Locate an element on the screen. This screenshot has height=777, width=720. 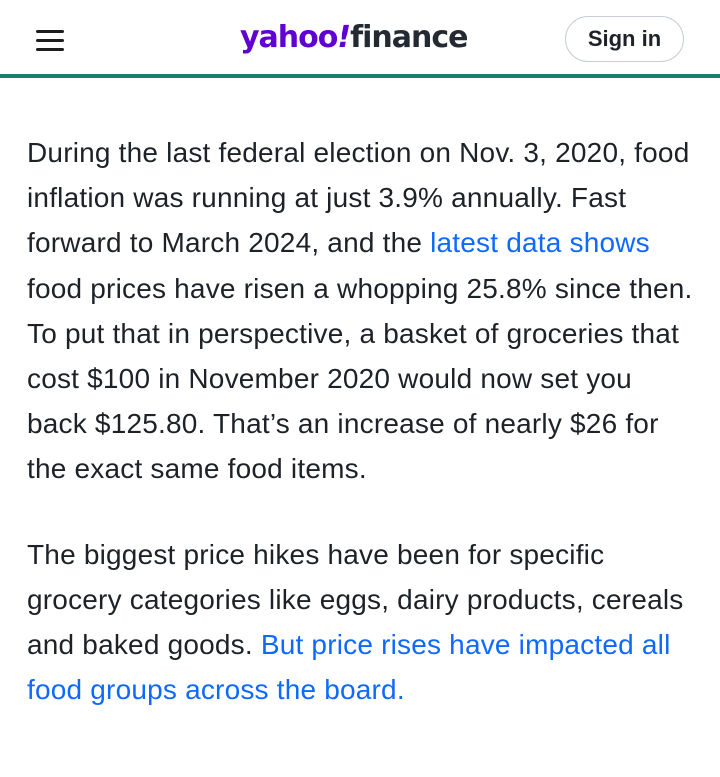
menu-bar-middle is located at coordinates (50, 40).